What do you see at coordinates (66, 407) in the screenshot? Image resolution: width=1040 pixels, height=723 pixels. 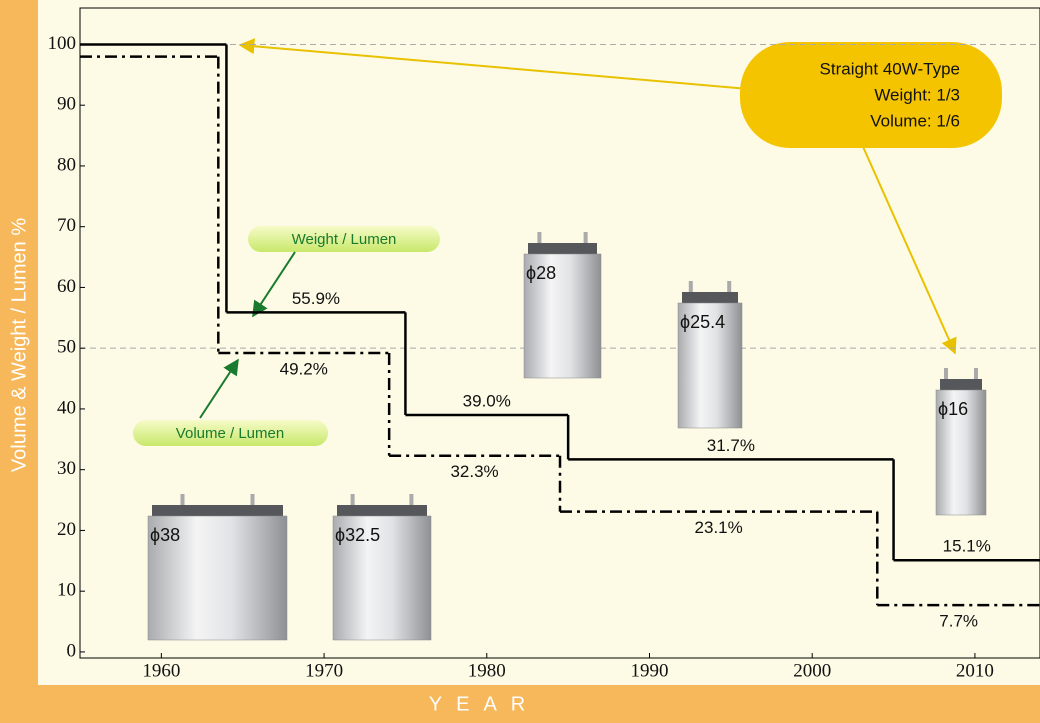 I see `y-tick-label: 40` at bounding box center [66, 407].